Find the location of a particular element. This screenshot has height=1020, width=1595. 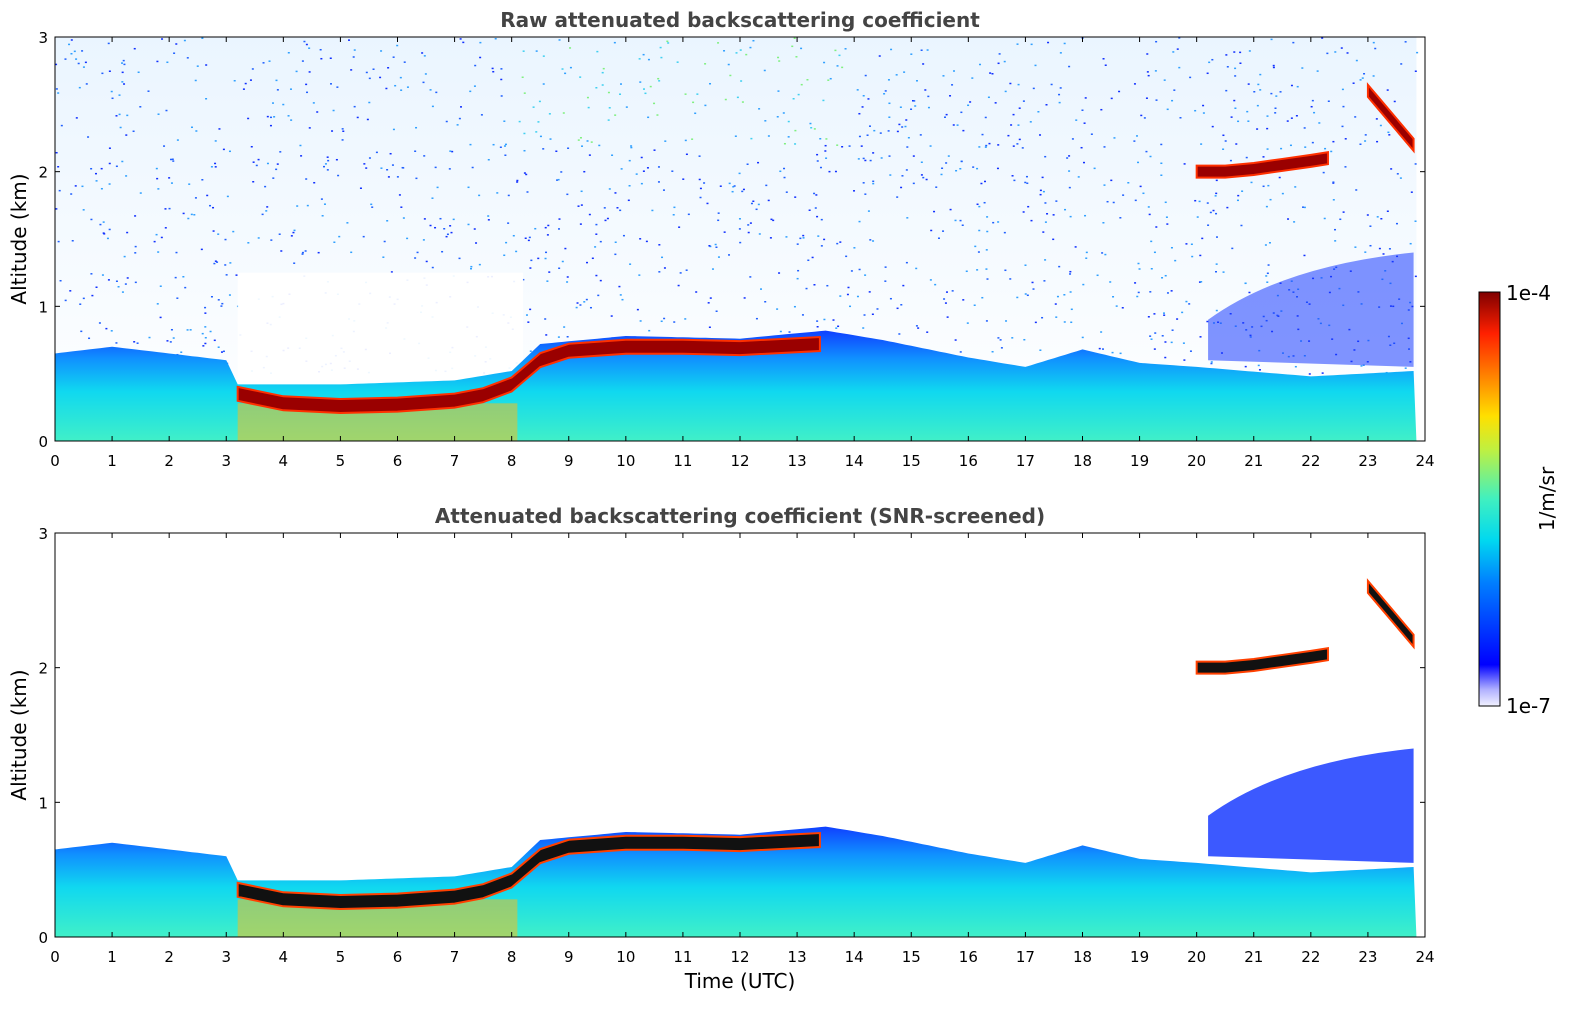

attenuated-gap is located at coordinates (380, 326).